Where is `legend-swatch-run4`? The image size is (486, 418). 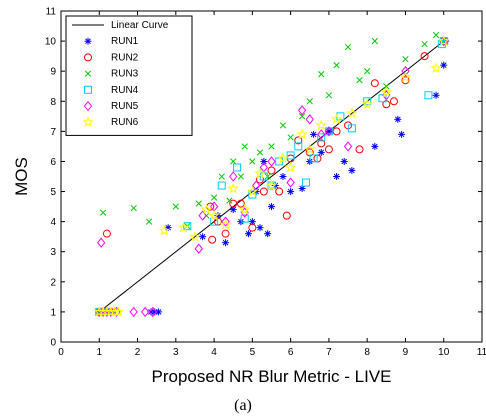 legend-swatch-run4 is located at coordinates (88, 89).